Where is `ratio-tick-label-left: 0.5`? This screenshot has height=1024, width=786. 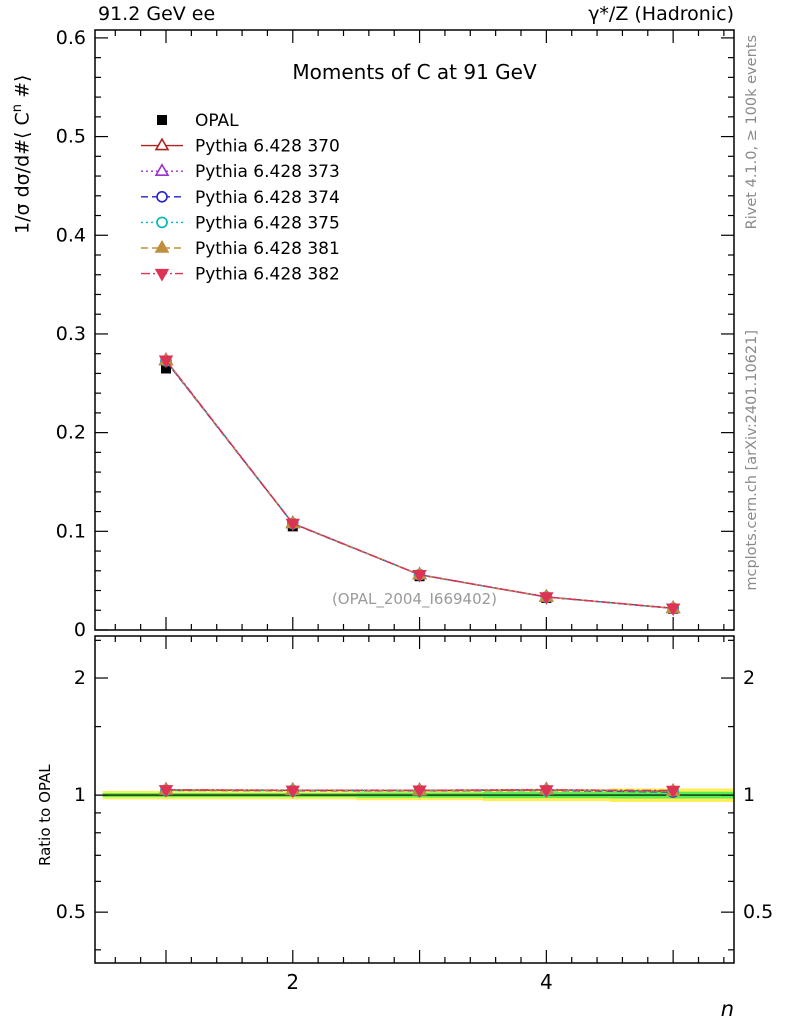 ratio-tick-label-left: 0.5 is located at coordinates (71, 912).